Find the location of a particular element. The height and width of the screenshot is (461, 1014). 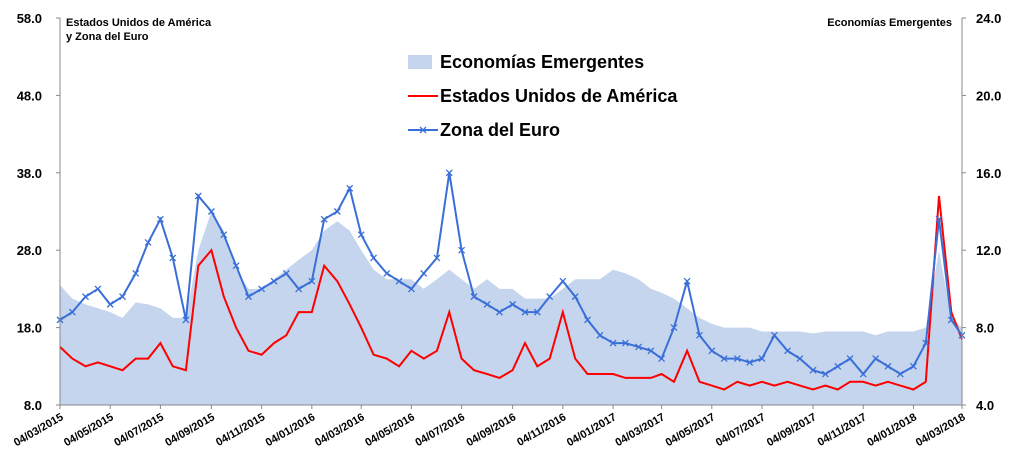

y-tick-label: 28.0 is located at coordinates (29, 250).